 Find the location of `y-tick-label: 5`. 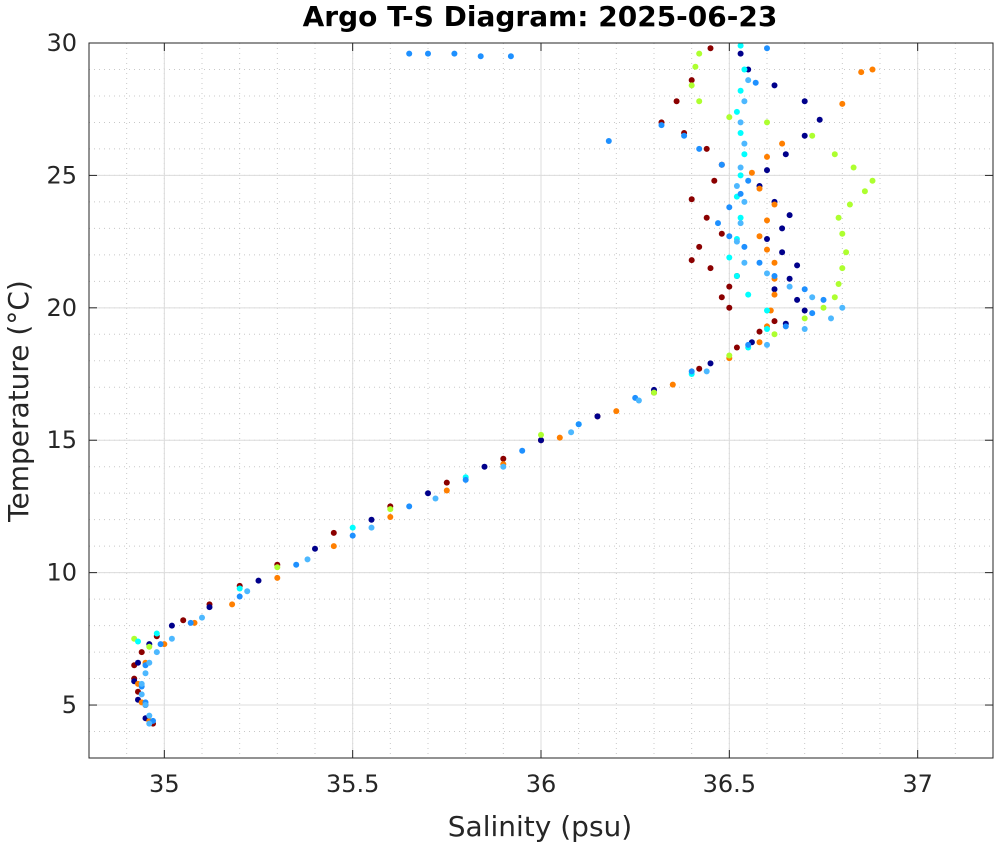

y-tick-label: 5 is located at coordinates (69, 705).